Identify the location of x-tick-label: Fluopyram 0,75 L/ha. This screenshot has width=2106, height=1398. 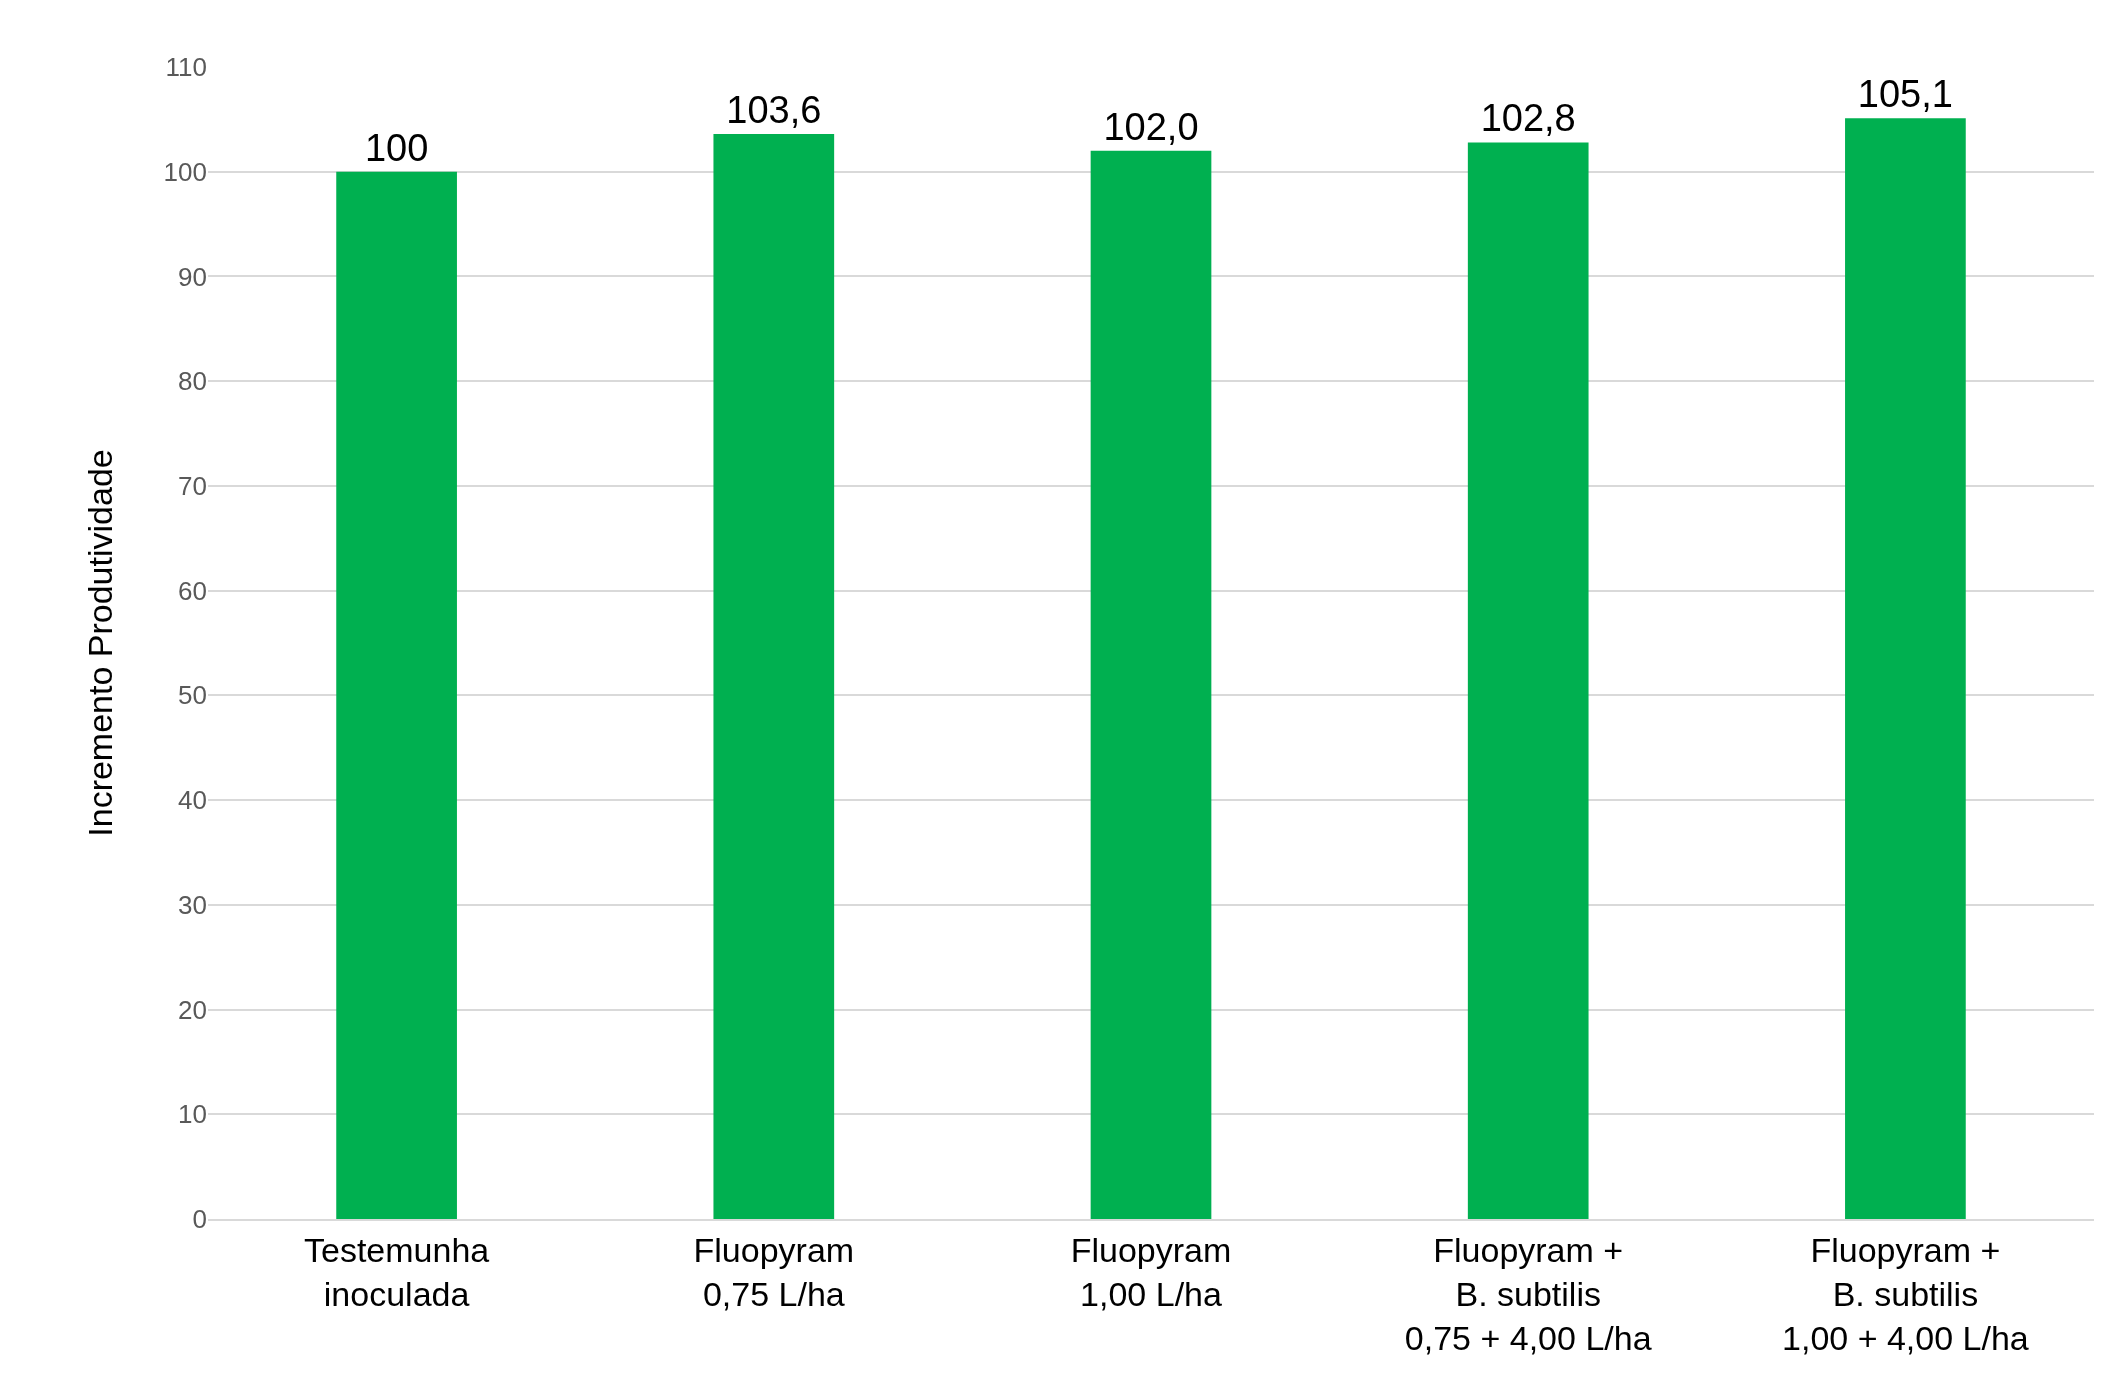
(774, 1271).